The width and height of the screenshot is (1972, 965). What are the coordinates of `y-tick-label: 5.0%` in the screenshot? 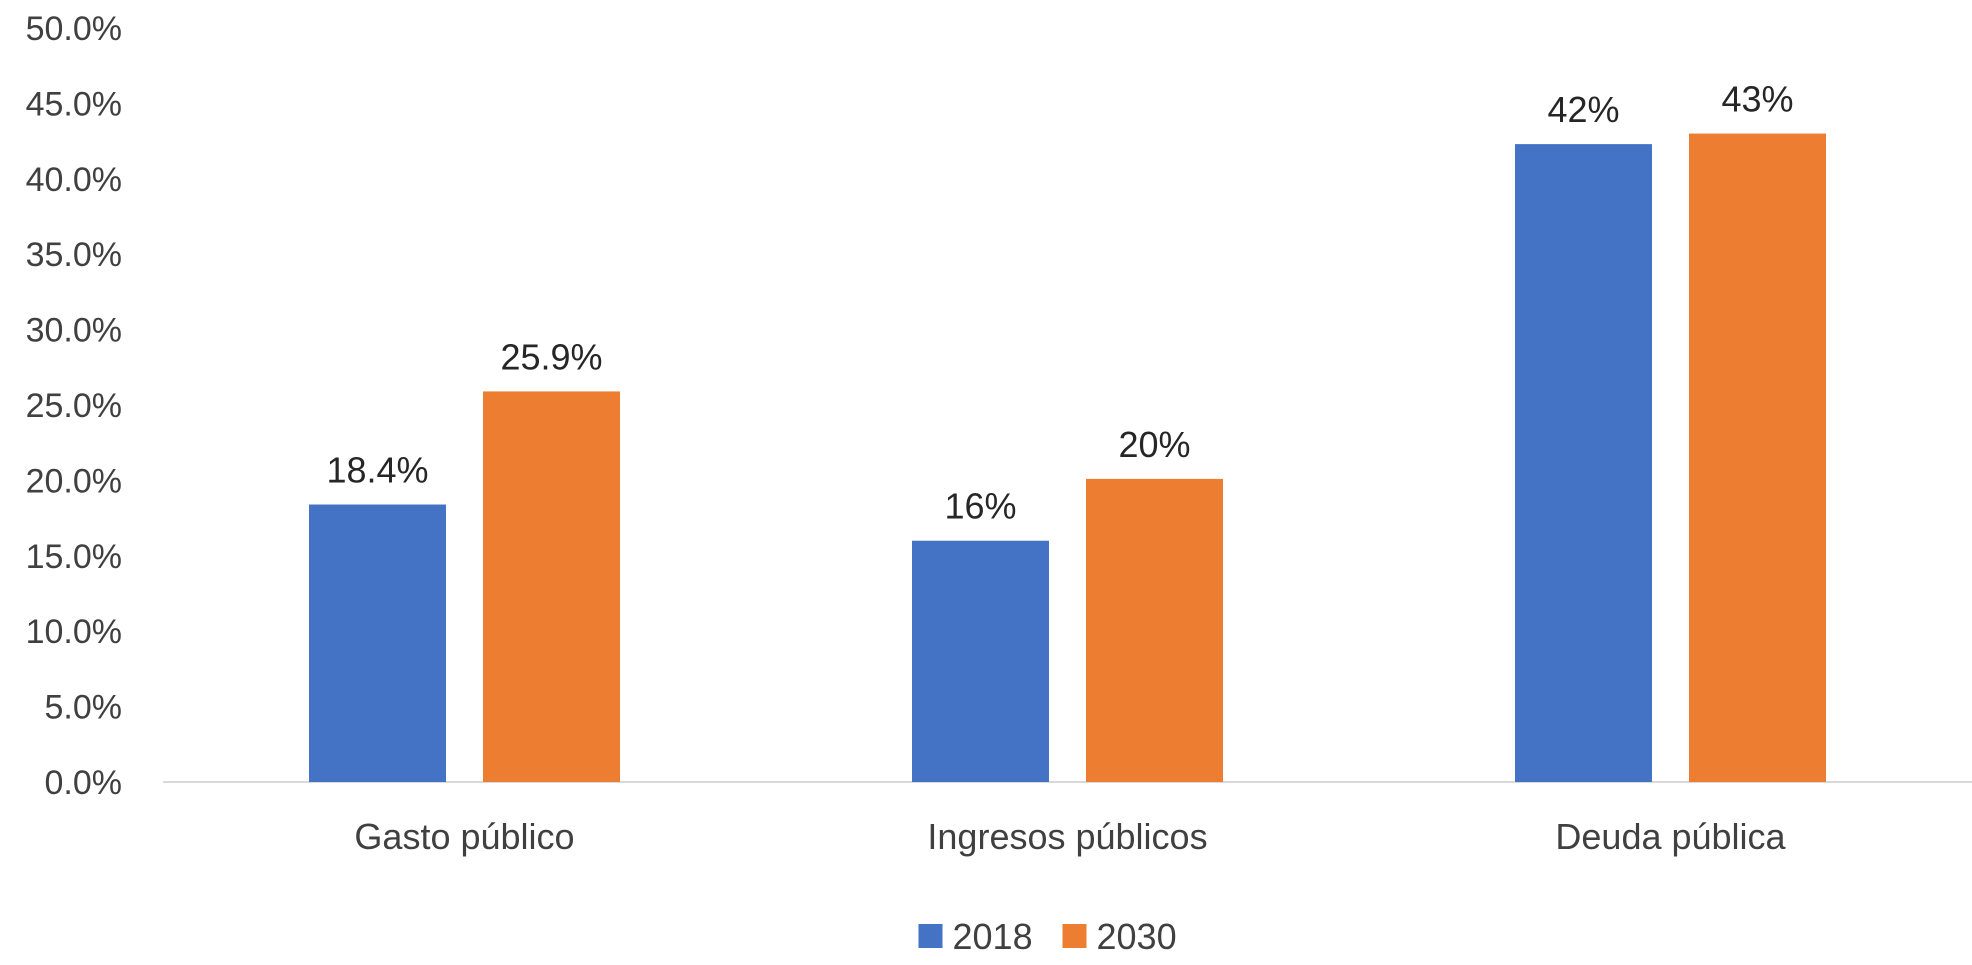 It's located at (84, 708).